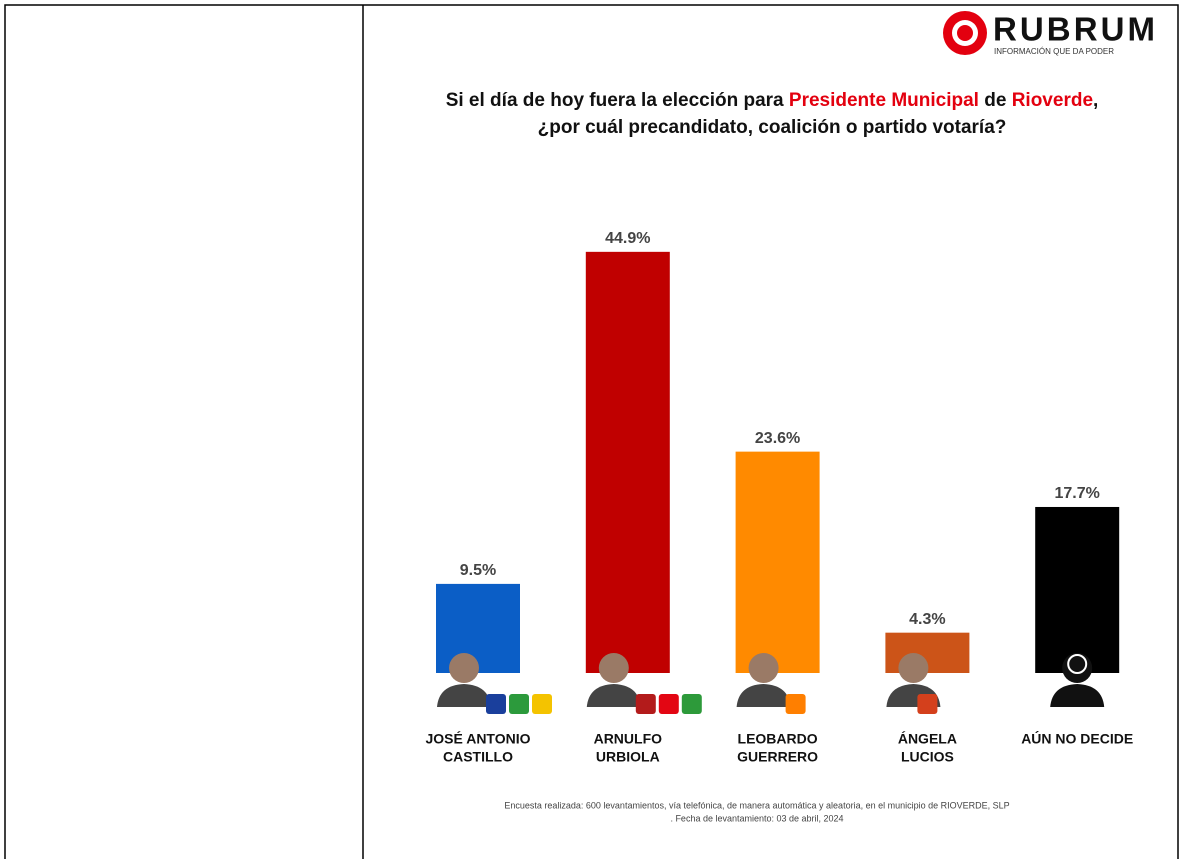 The width and height of the screenshot is (1183, 859). Describe the element at coordinates (1077, 738) in the screenshot. I see `x-tick-label: AÚN NO DECIDE` at that location.